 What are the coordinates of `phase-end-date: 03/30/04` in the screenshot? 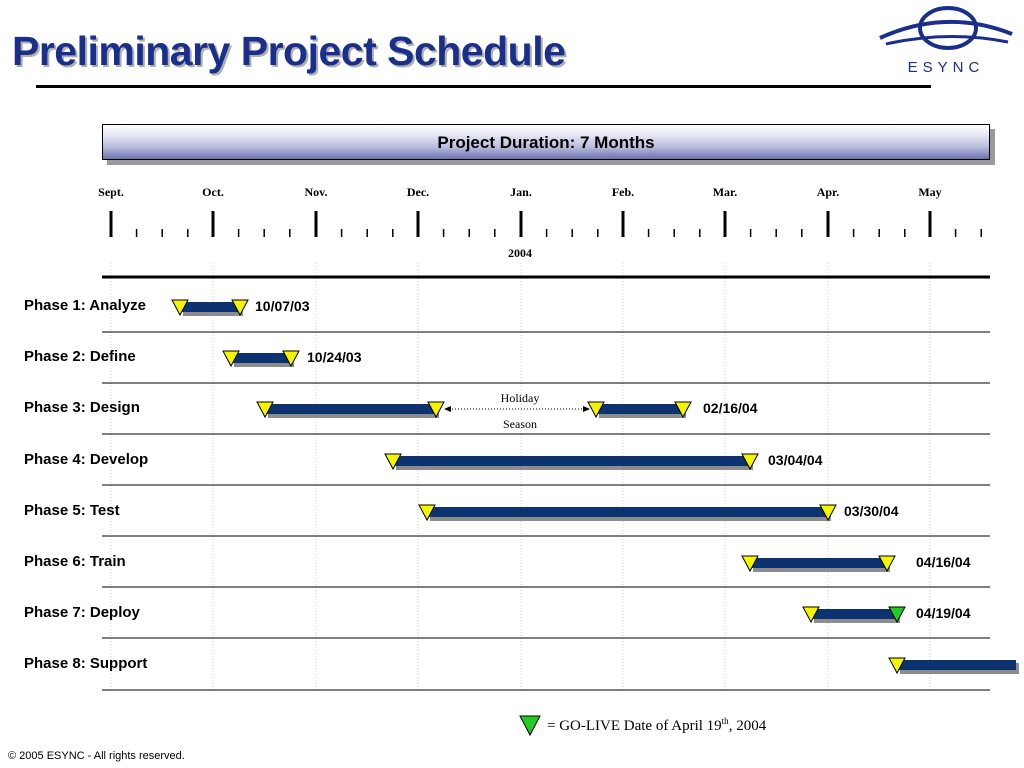 It's located at (871, 511).